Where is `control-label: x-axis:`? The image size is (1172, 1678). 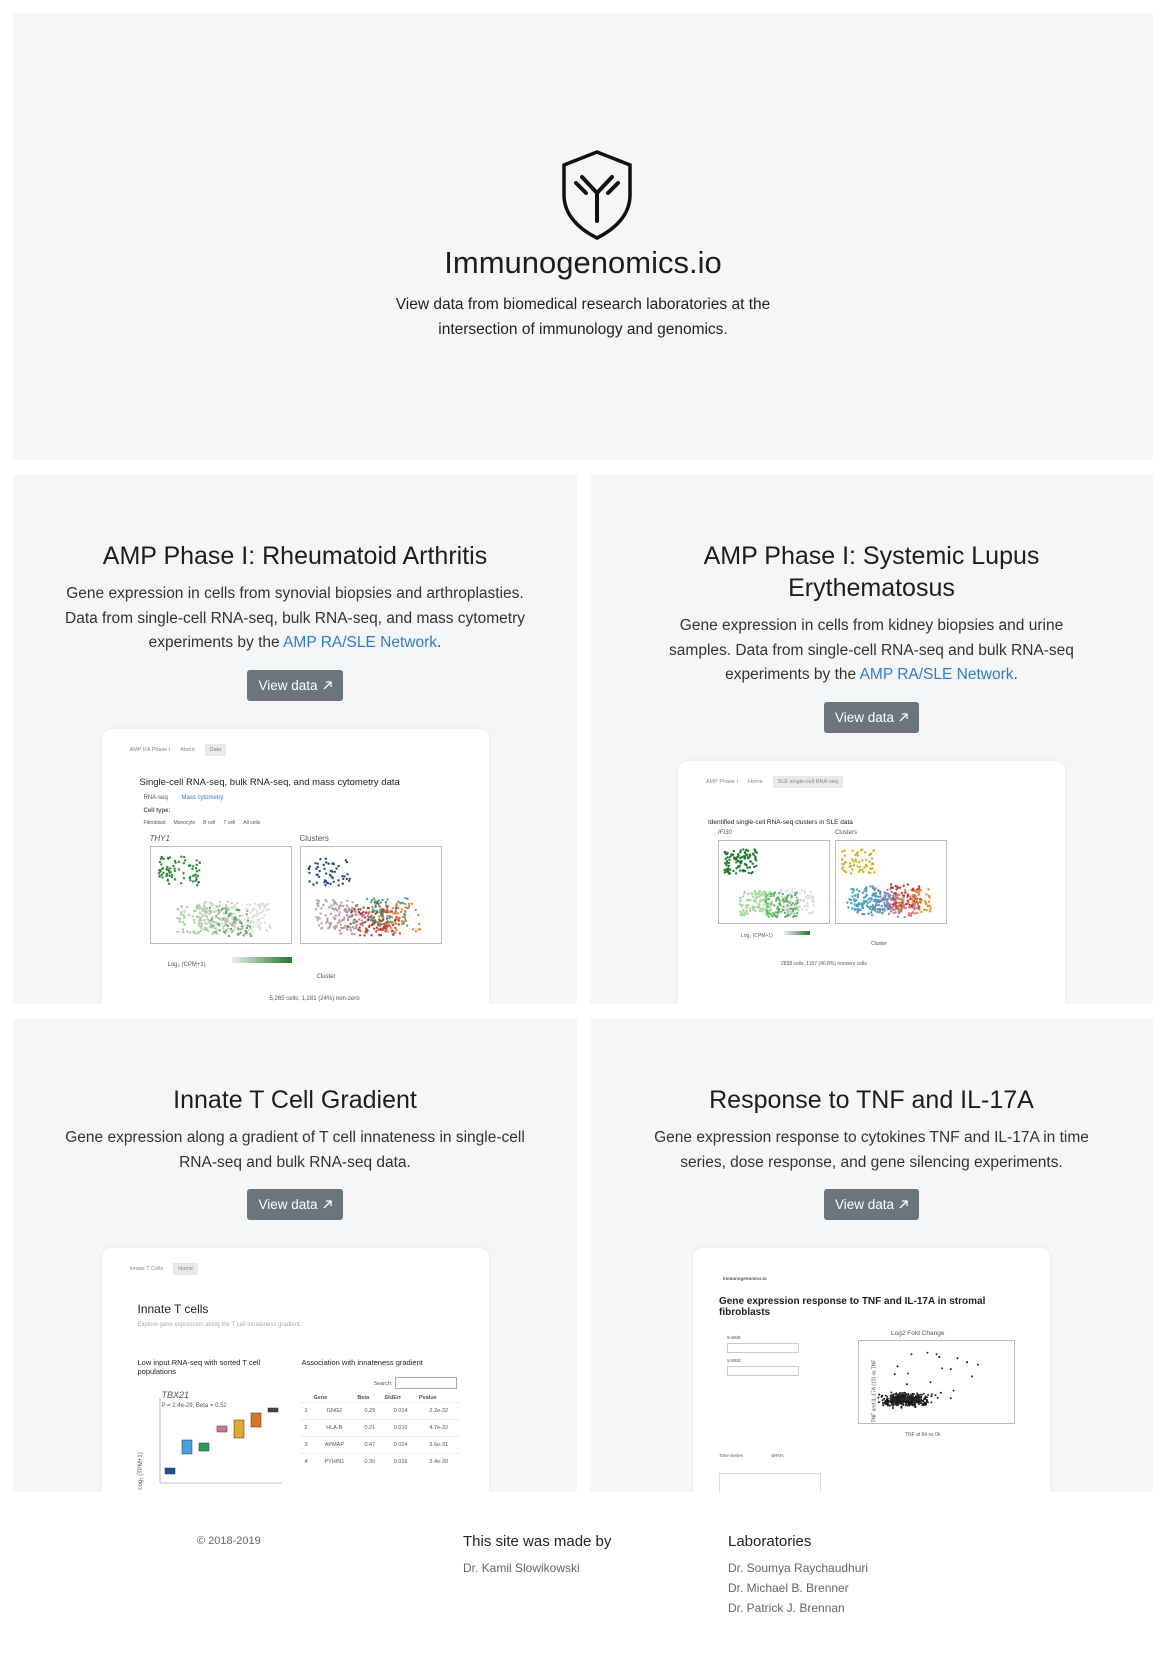 control-label: x-axis: is located at coordinates (734, 1338).